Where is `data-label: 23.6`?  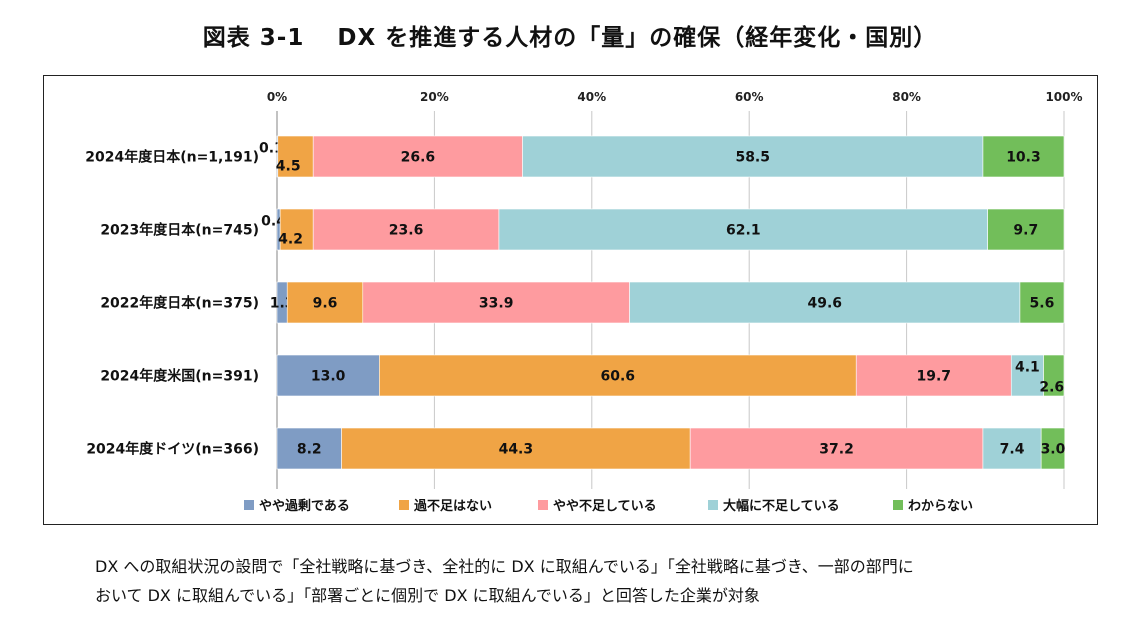 data-label: 23.6 is located at coordinates (406, 231).